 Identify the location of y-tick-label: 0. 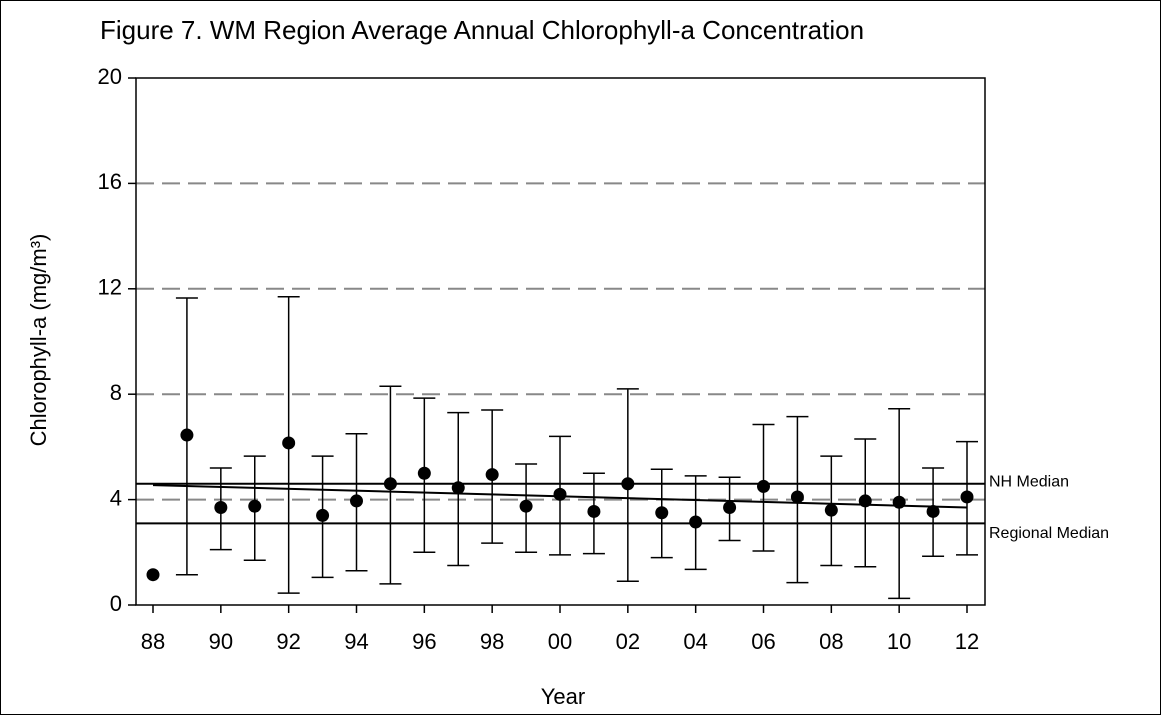
(116, 603).